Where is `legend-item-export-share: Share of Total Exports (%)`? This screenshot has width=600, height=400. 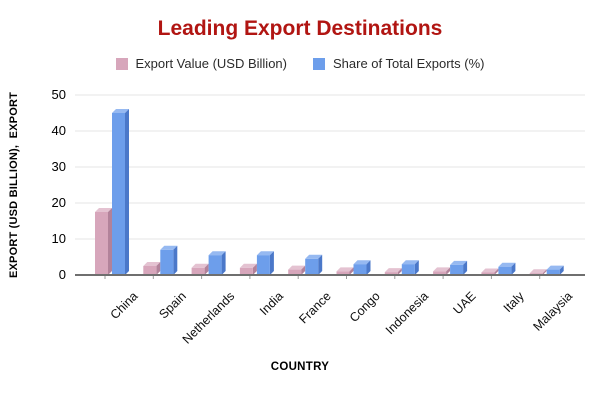 legend-item-export-share: Share of Total Exports (%) is located at coordinates (398, 63).